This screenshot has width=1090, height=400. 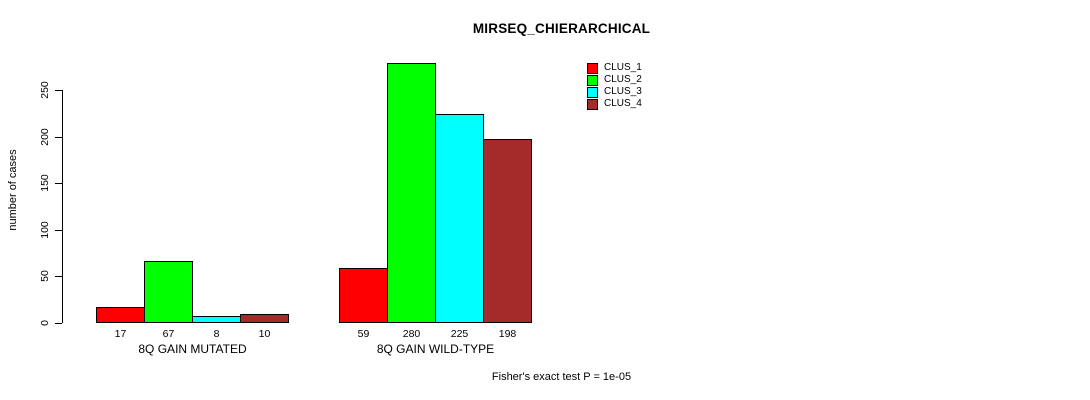 What do you see at coordinates (216, 334) in the screenshot?
I see `bar-value-label: 8` at bounding box center [216, 334].